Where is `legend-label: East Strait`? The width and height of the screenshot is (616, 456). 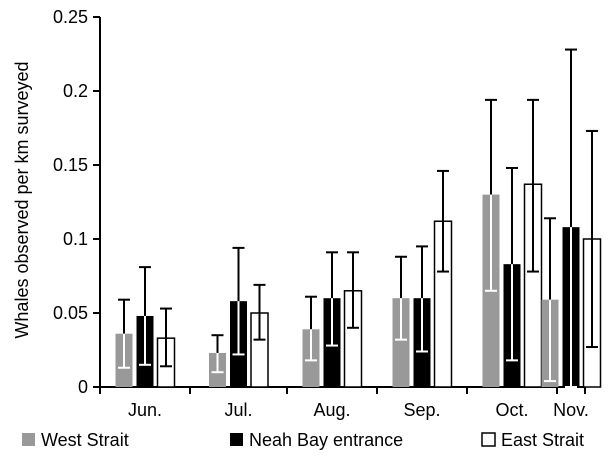 legend-label: East Strait is located at coordinates (542, 440).